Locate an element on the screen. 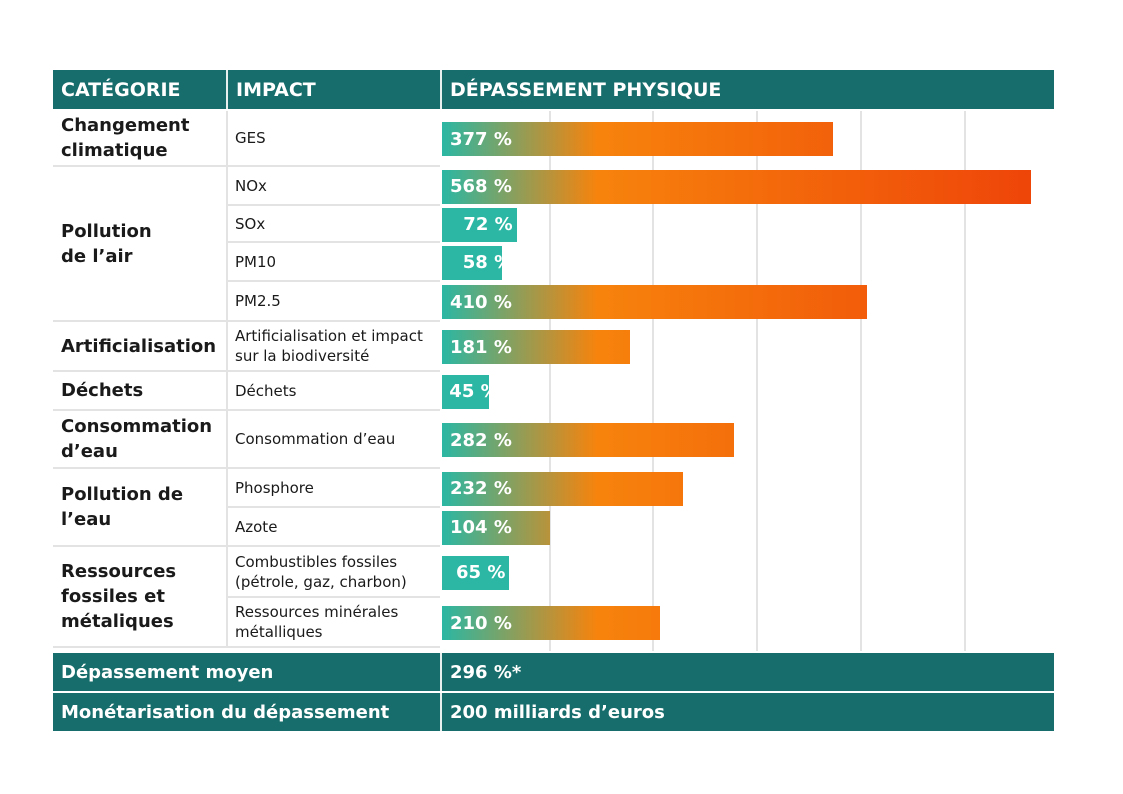  impact-cell: SOx is located at coordinates (333, 224).